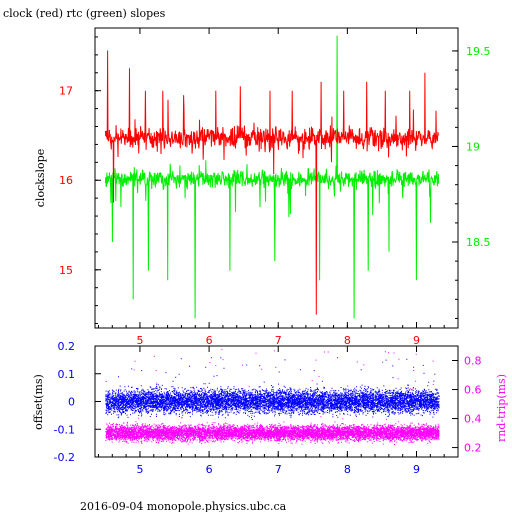 The width and height of the screenshot is (512, 512). What do you see at coordinates (38, 402) in the screenshot?
I see `y-axis-label-offset: offset(ms)` at bounding box center [38, 402].